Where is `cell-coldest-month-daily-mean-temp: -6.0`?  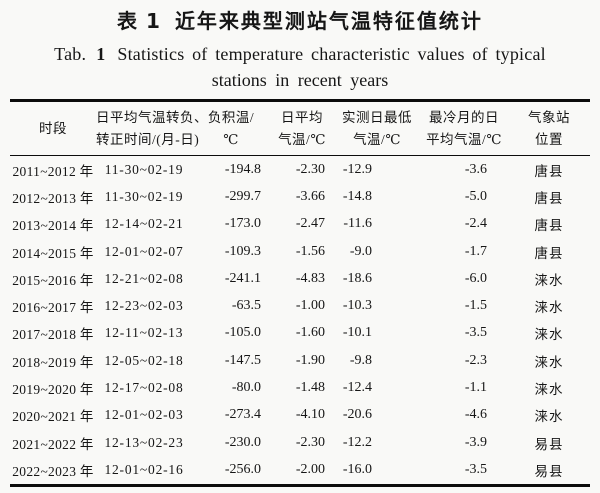
cell-coldest-month-daily-mean-temp: -6.0 is located at coordinates (464, 278).